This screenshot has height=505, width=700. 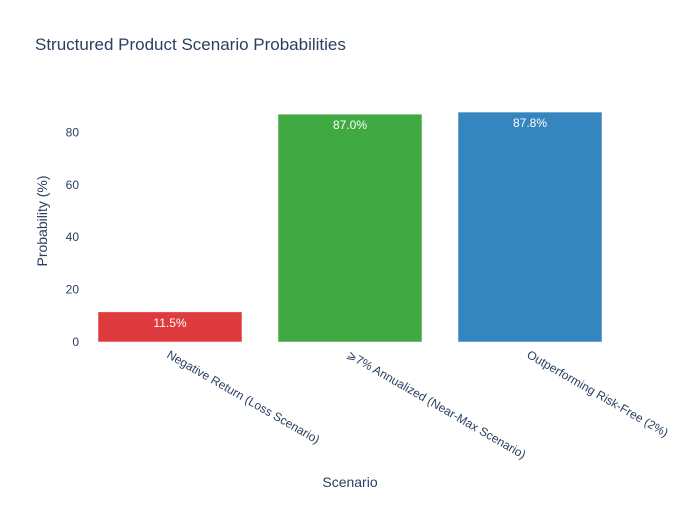 I want to click on bar-data-label: 11.5%, so click(x=169, y=323).